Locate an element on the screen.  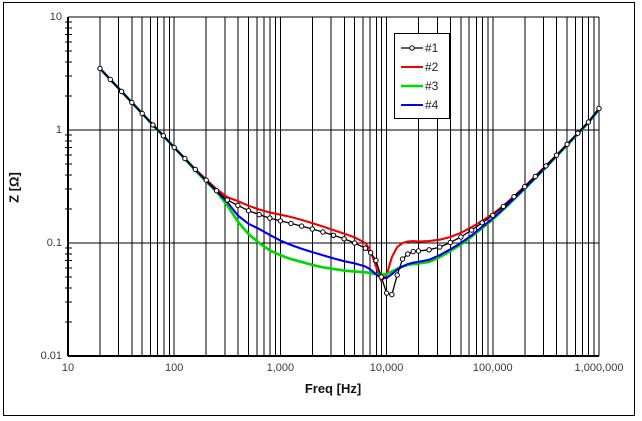
legend-label: #2 is located at coordinates (432, 66).